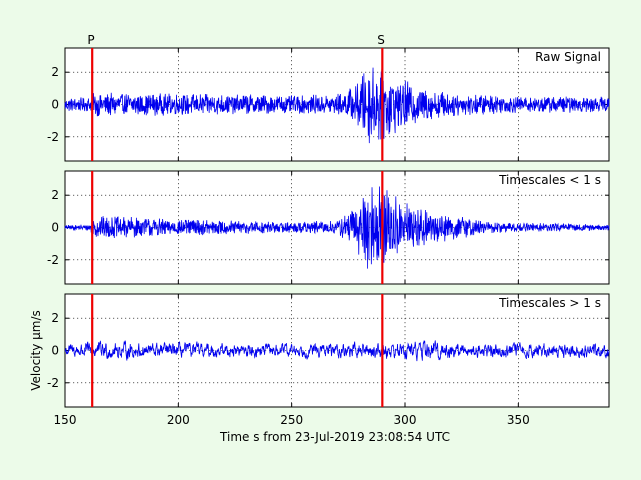 This screenshot has height=480, width=641. I want to click on panel-label: Timescales > 1 s, so click(549, 303).